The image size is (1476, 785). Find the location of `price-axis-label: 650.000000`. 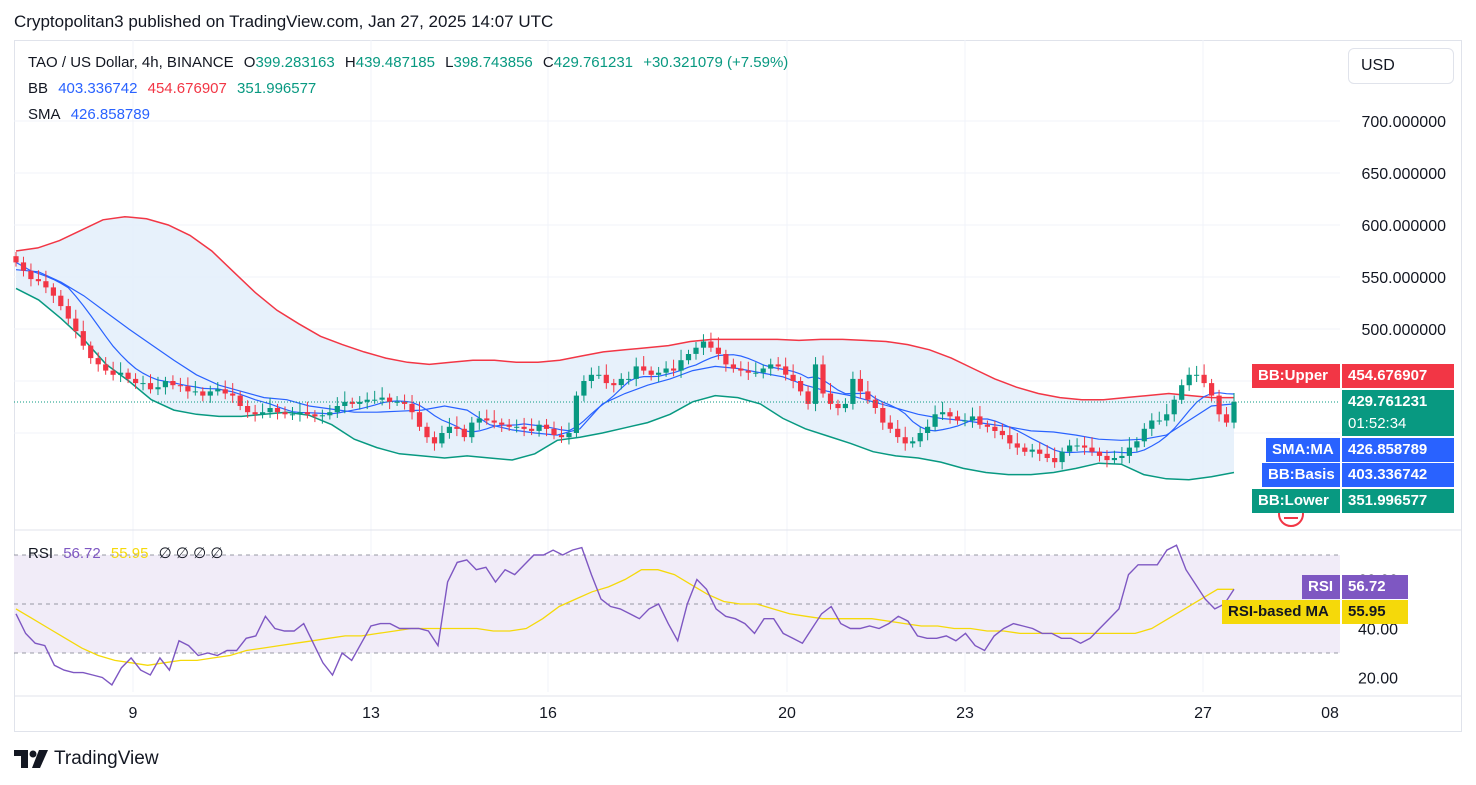

price-axis-label: 650.000000 is located at coordinates (1403, 174).